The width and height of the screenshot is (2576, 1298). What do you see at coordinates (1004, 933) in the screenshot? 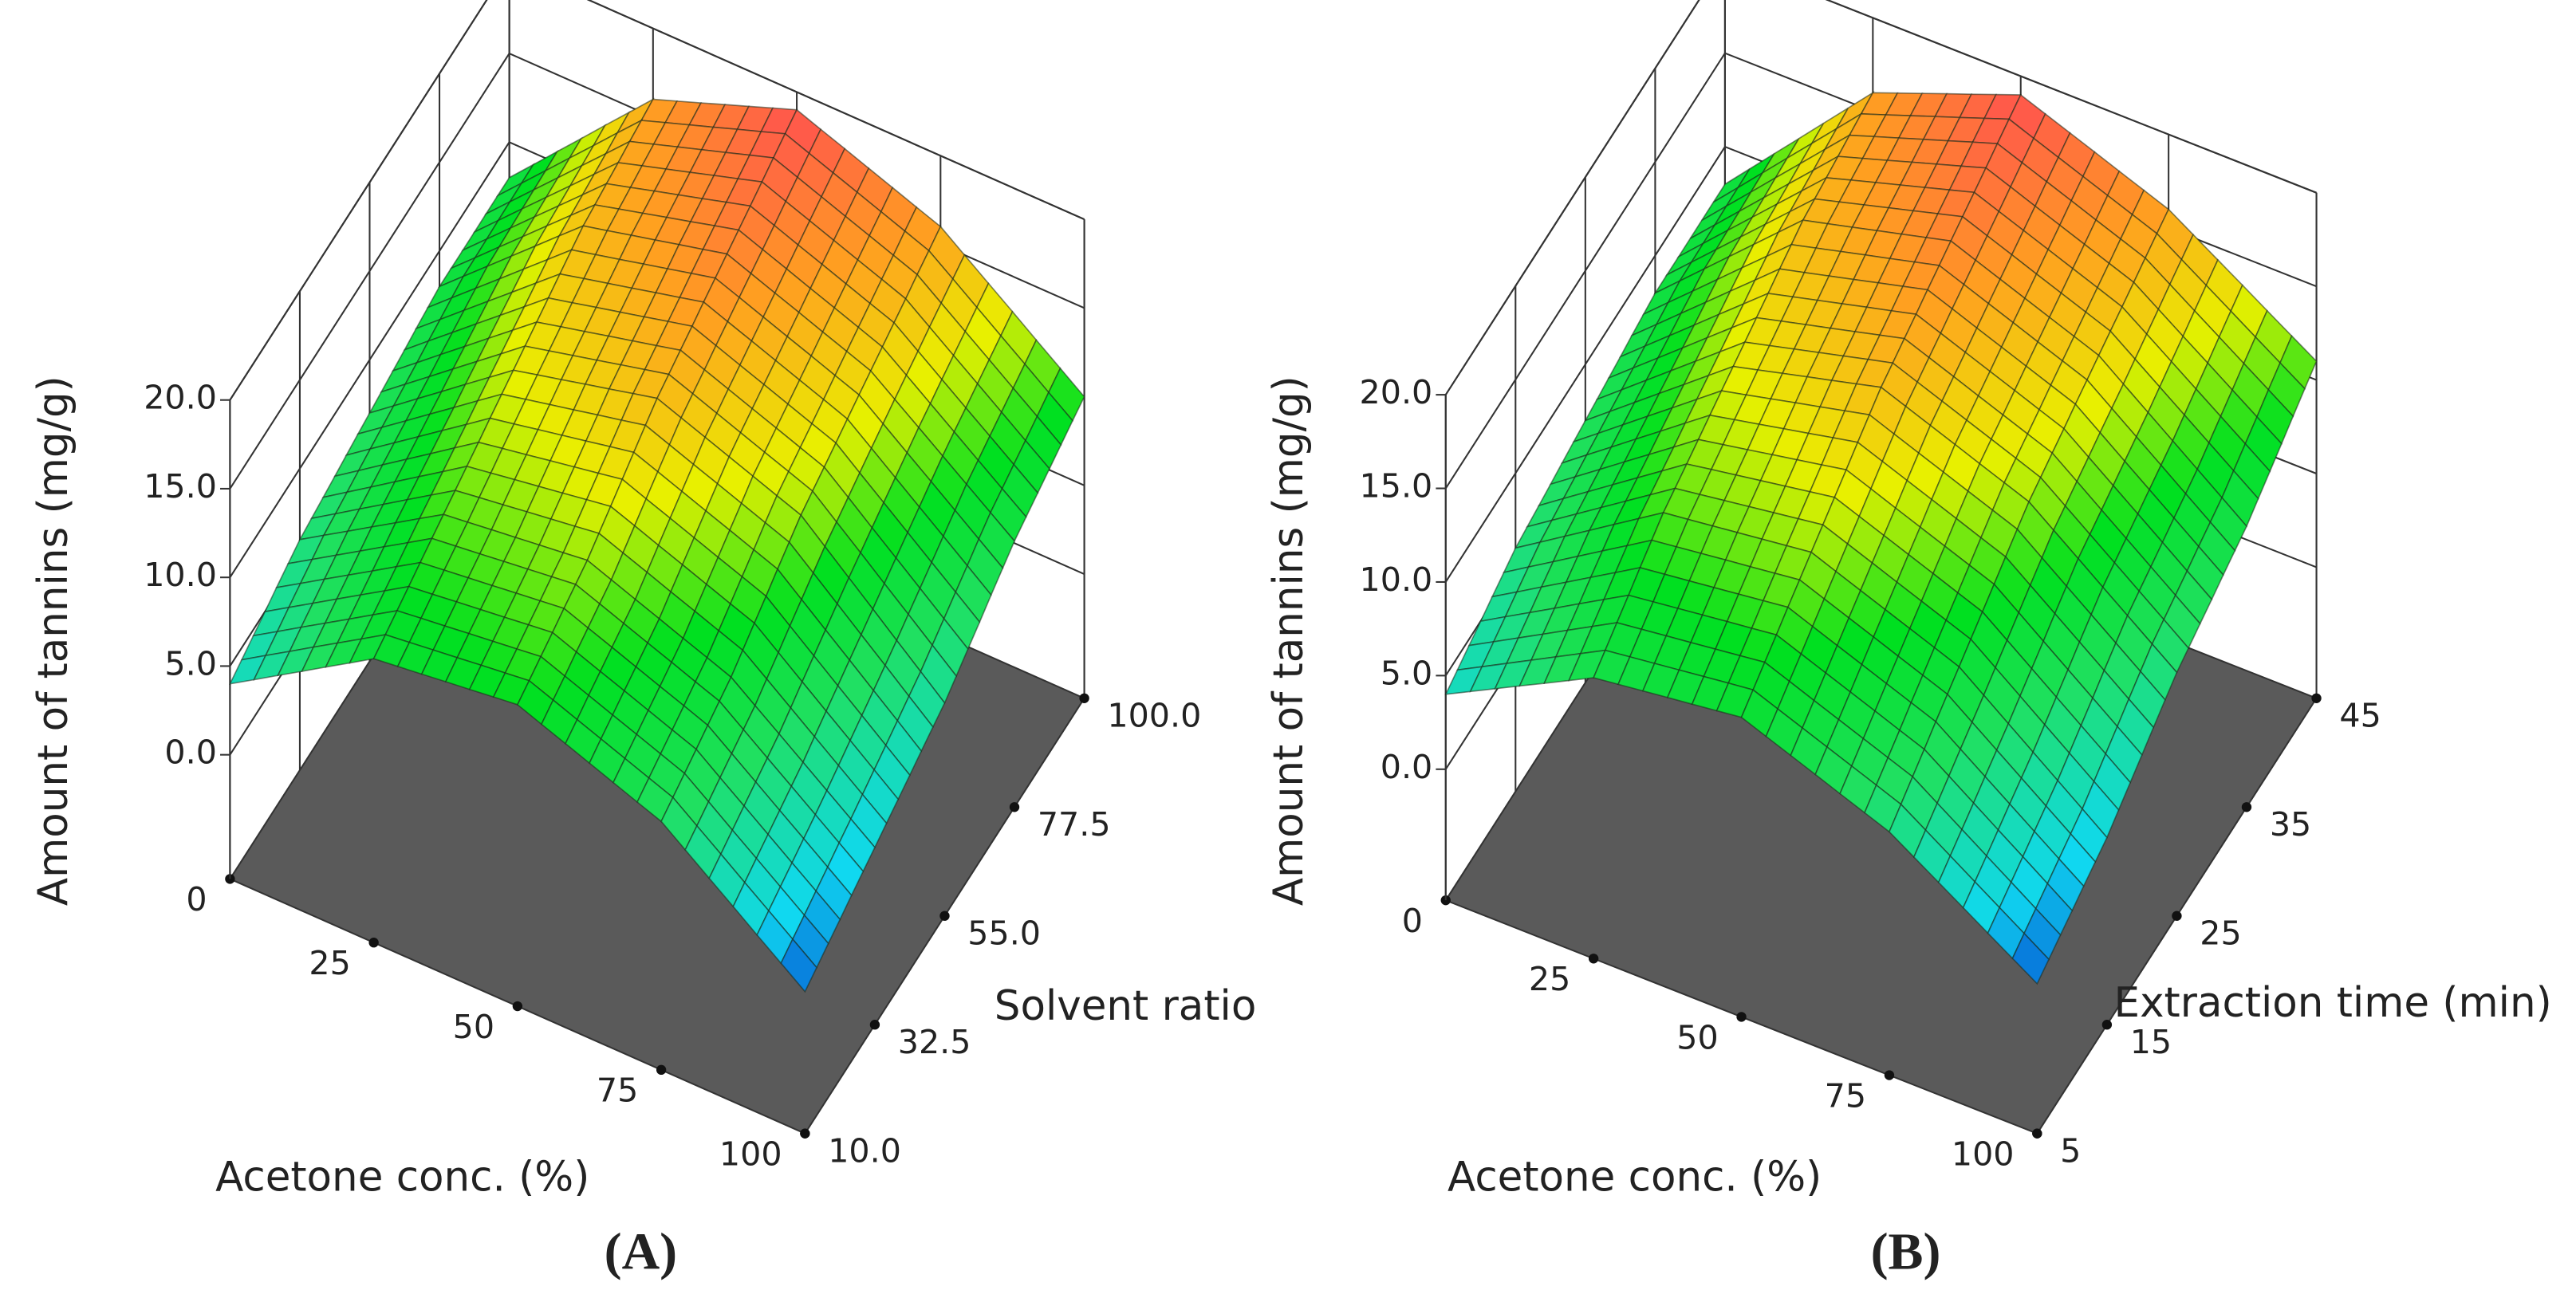
I see `y-tick-label: 55.0` at bounding box center [1004, 933].